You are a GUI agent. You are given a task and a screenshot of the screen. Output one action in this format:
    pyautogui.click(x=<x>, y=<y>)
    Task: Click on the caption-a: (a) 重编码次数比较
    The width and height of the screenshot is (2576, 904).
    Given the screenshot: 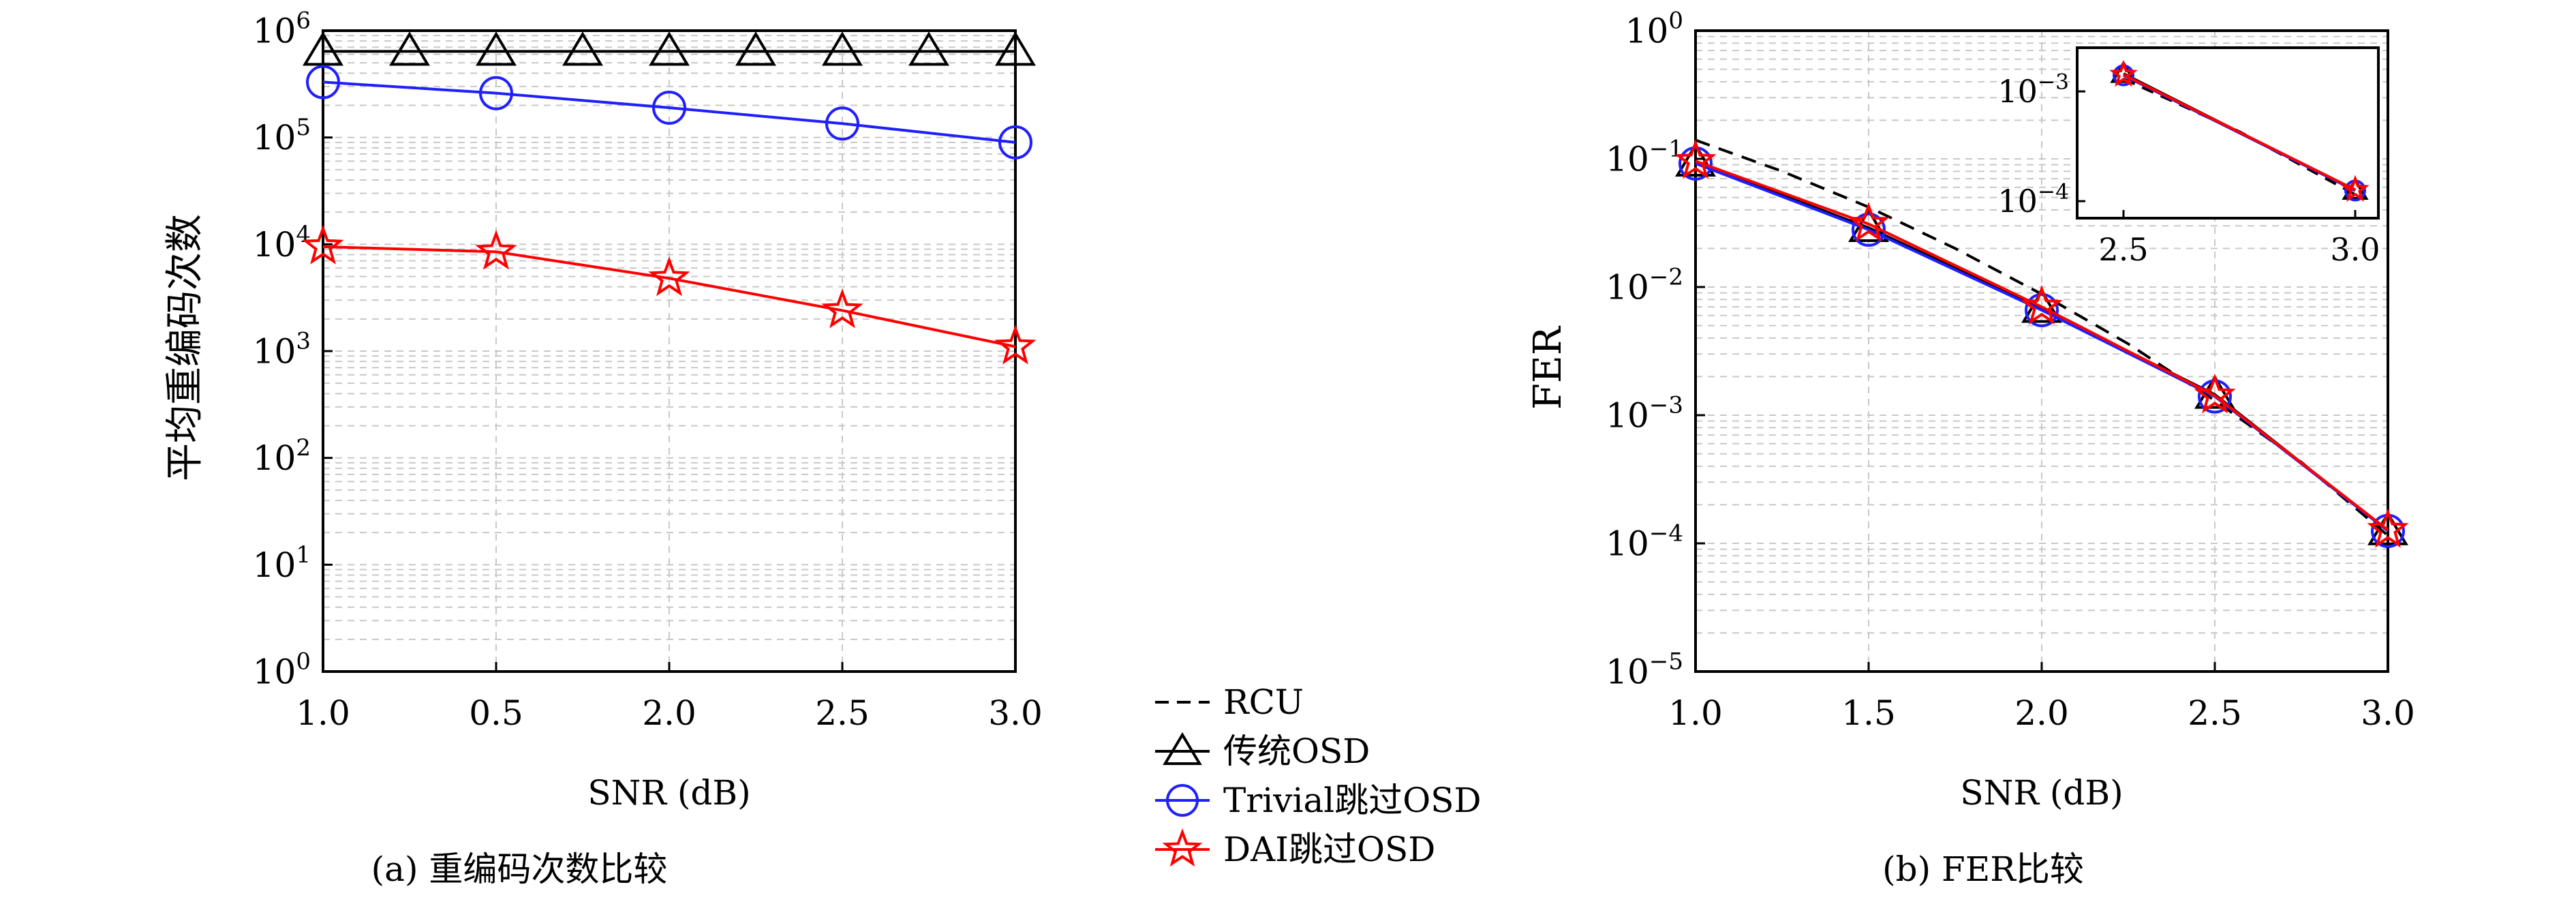 What is the action you would take?
    pyautogui.click(x=519, y=869)
    